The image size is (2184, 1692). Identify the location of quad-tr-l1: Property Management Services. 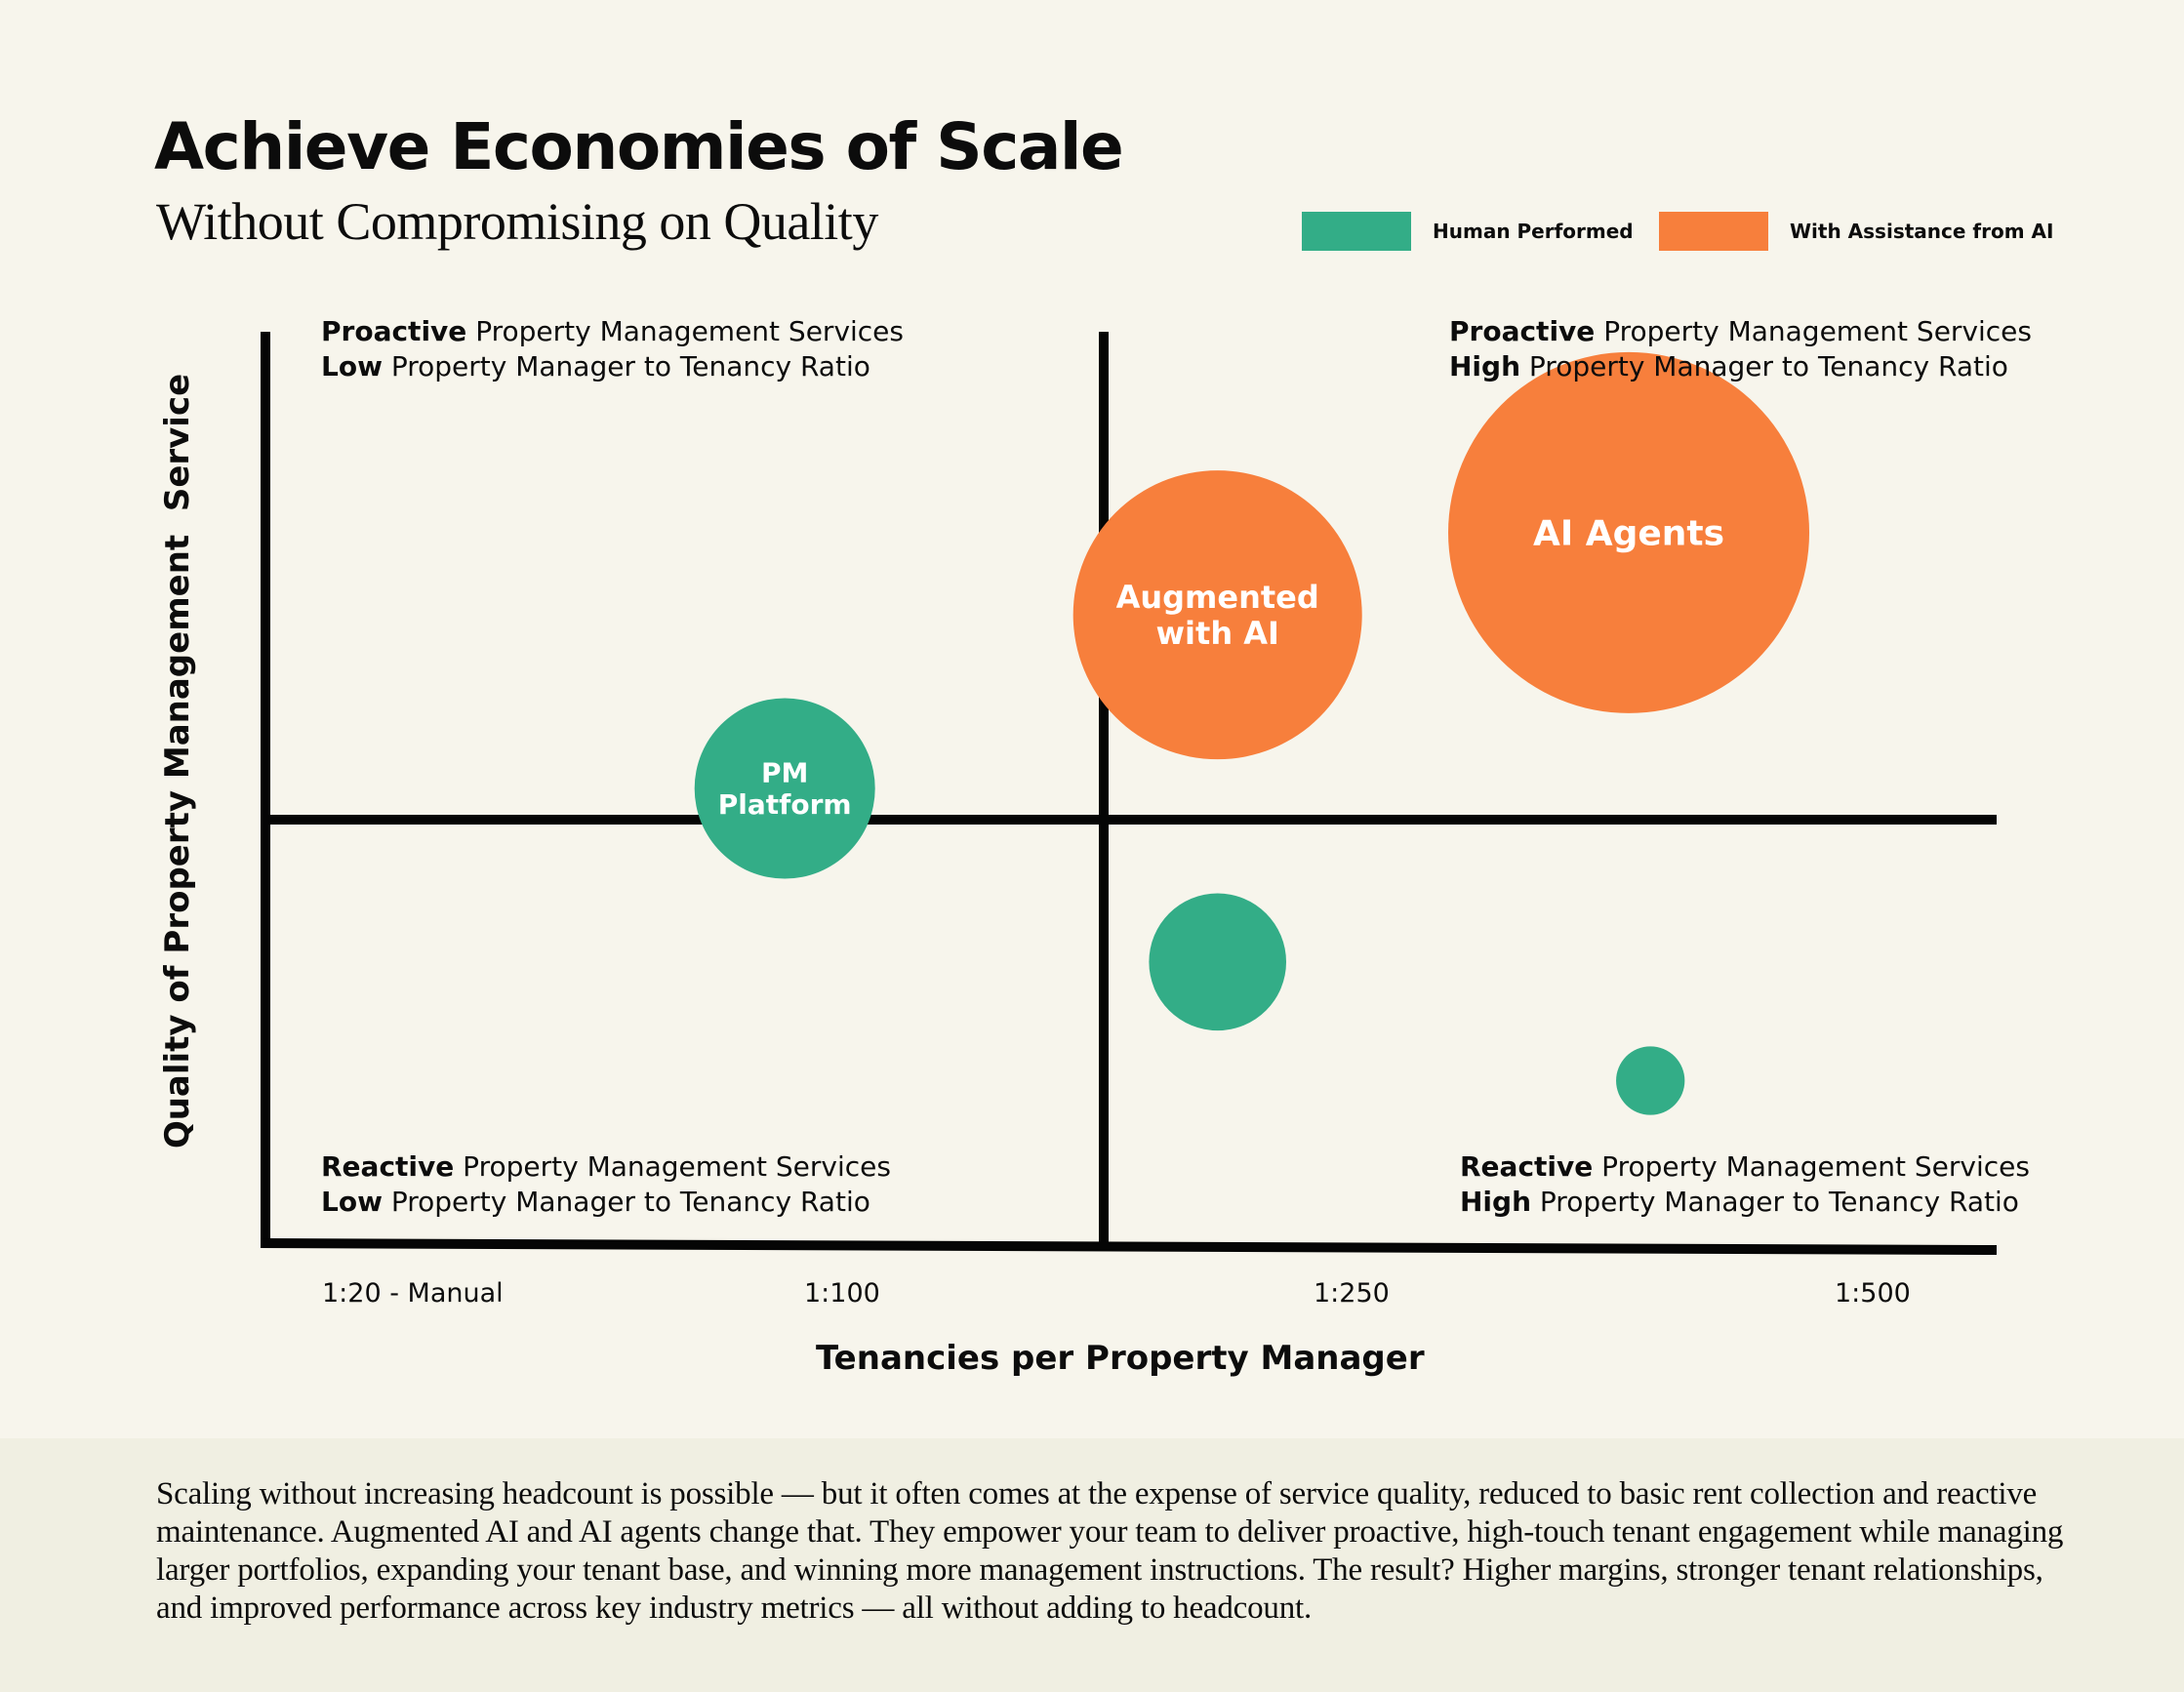
(1813, 331).